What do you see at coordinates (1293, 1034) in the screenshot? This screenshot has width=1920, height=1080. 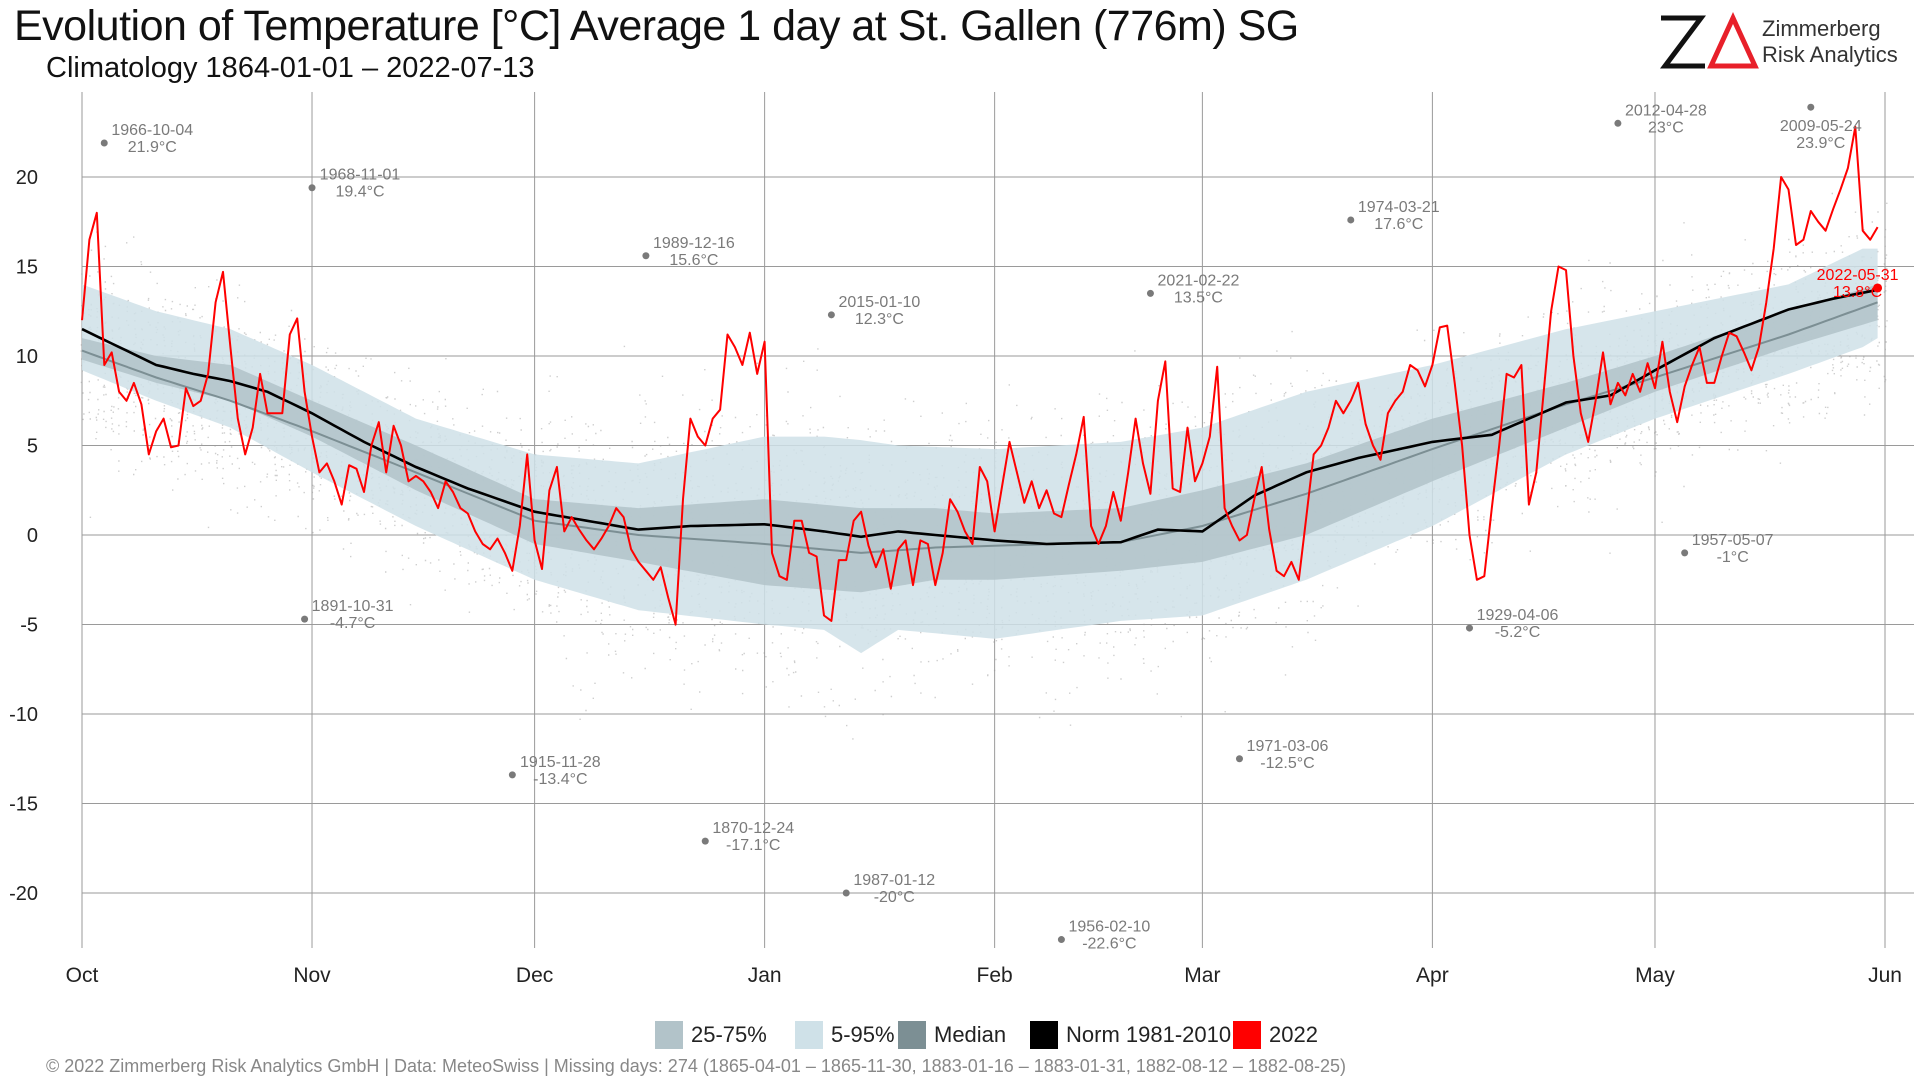 I see `legend-label: 2022` at bounding box center [1293, 1034].